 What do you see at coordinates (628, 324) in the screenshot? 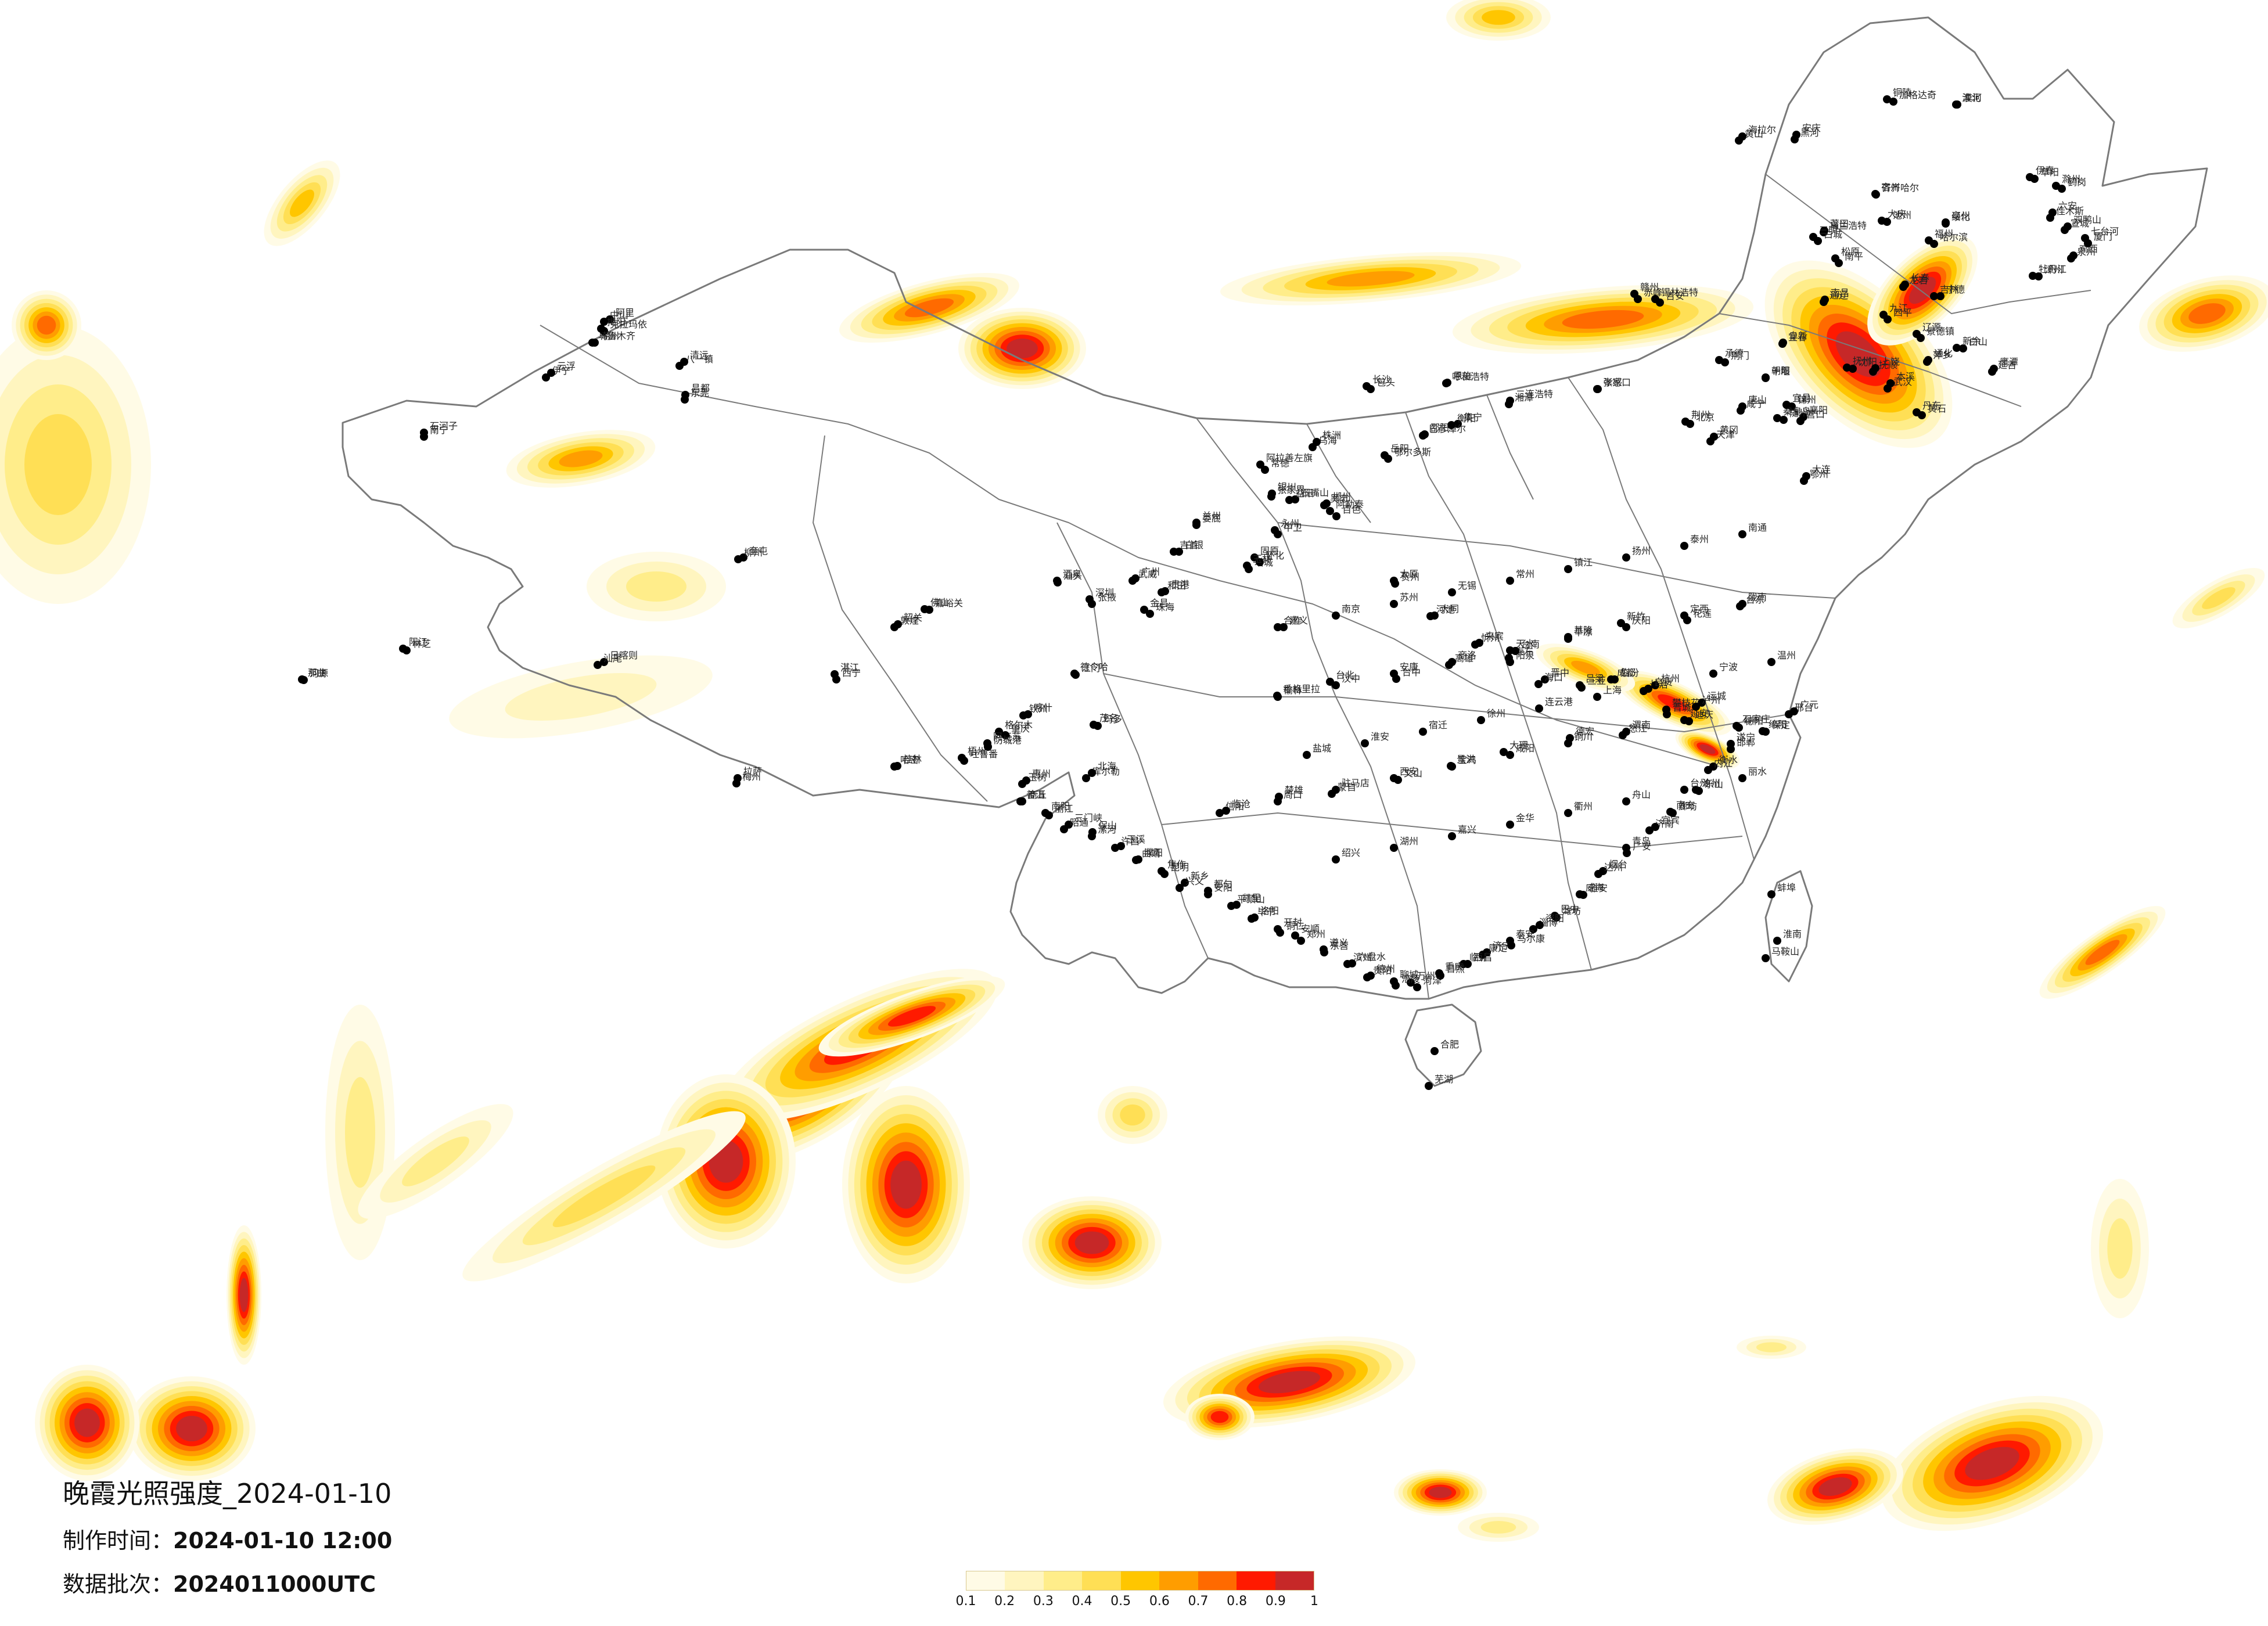
I see `city-label: 克拉玛依` at bounding box center [628, 324].